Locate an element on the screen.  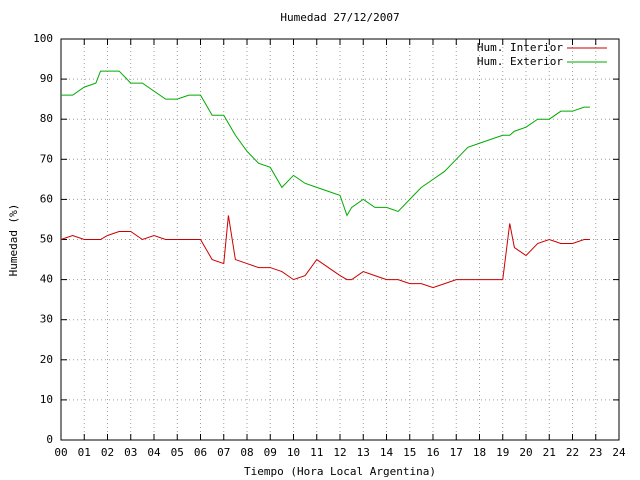
x-tick-label: 06 is located at coordinates (200, 452).